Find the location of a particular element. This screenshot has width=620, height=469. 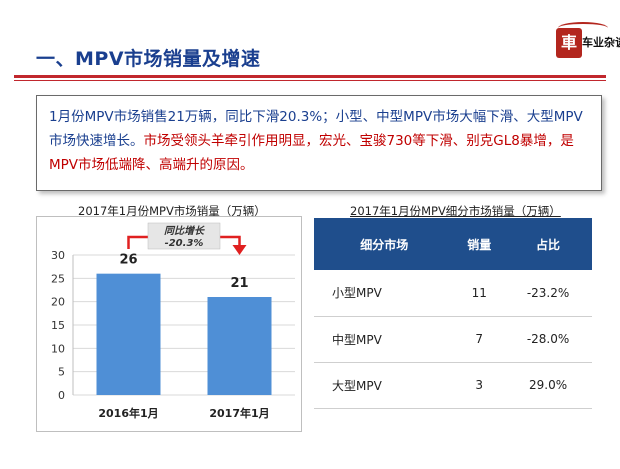

growth-arrow-head is located at coordinates (239, 250).